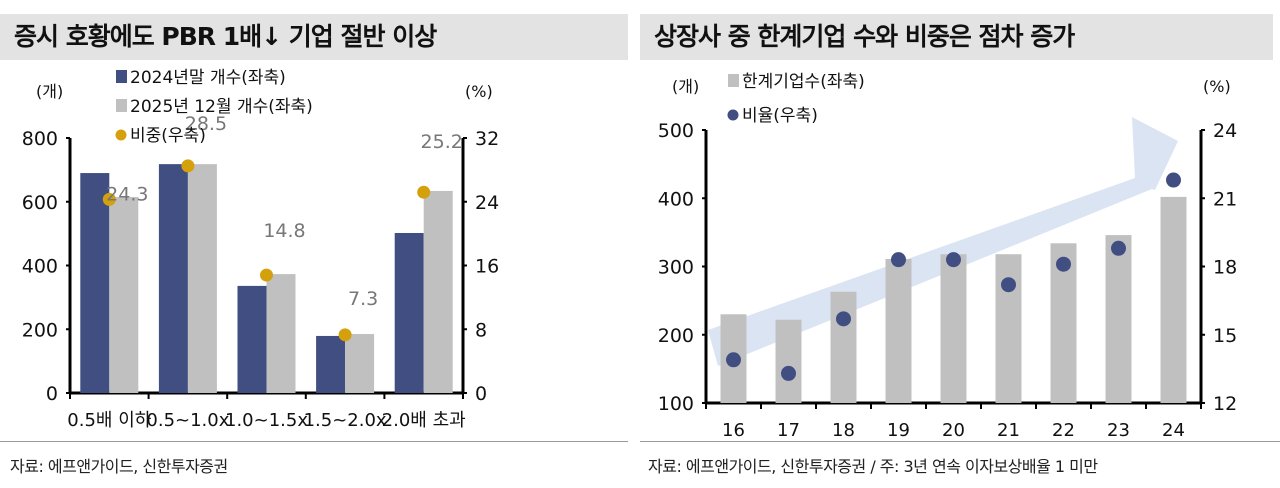 The image size is (1280, 488). Describe the element at coordinates (127, 194) in the screenshot. I see `data-label: 24.3` at that location.